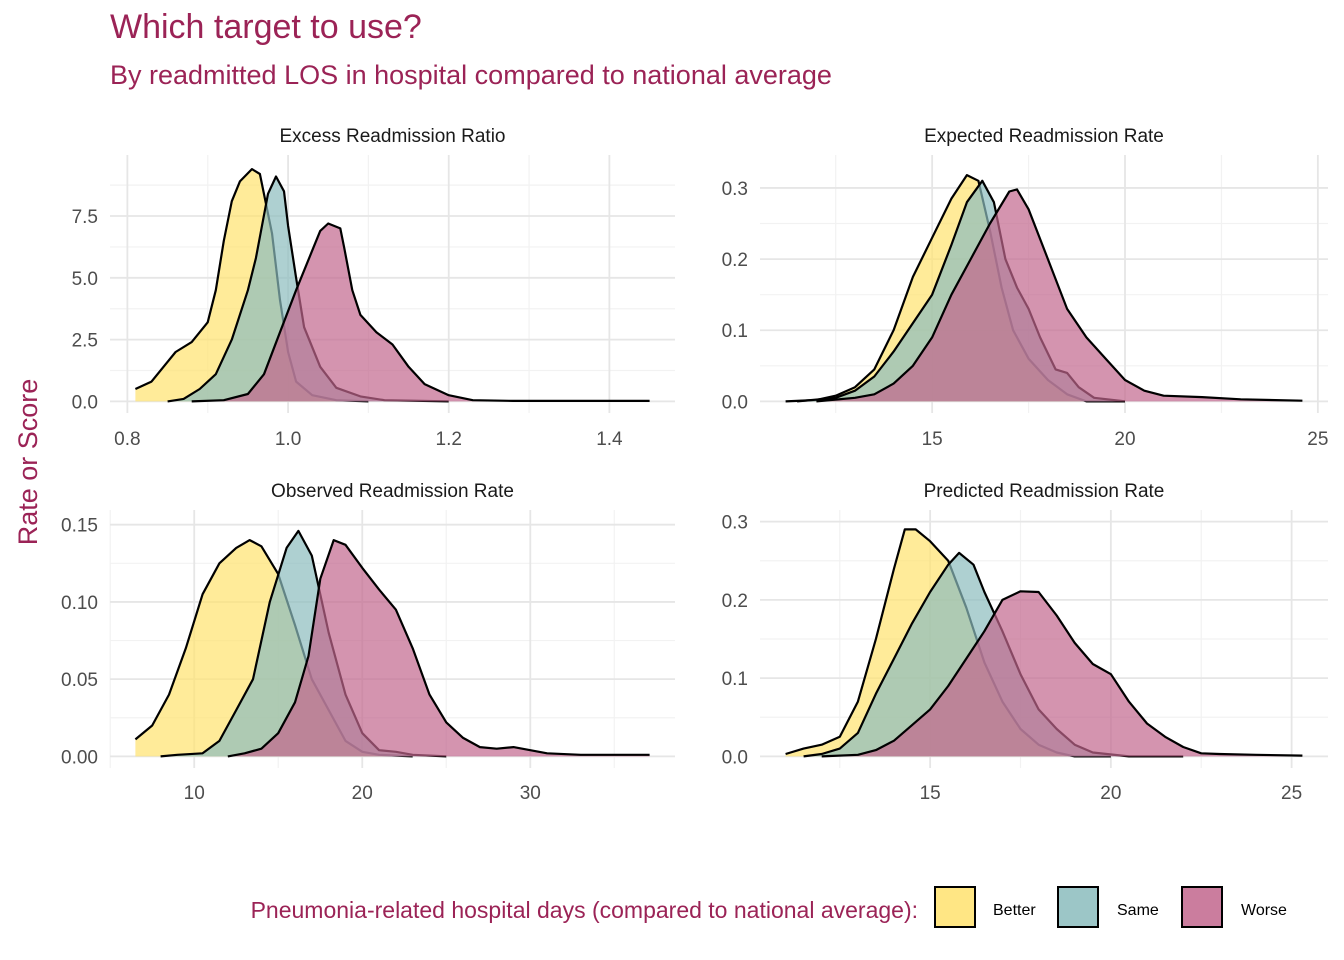 The image size is (1344, 960). What do you see at coordinates (85, 341) in the screenshot?
I see `y-tick-label: 2.5` at bounding box center [85, 341].